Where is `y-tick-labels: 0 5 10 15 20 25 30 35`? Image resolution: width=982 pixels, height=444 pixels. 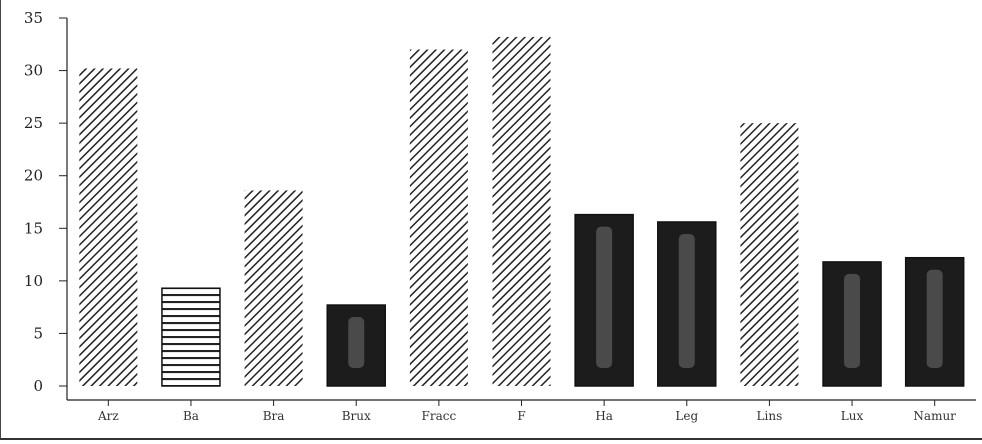 y-tick-labels: 0 5 10 15 20 25 30 35 is located at coordinates (33, 202).